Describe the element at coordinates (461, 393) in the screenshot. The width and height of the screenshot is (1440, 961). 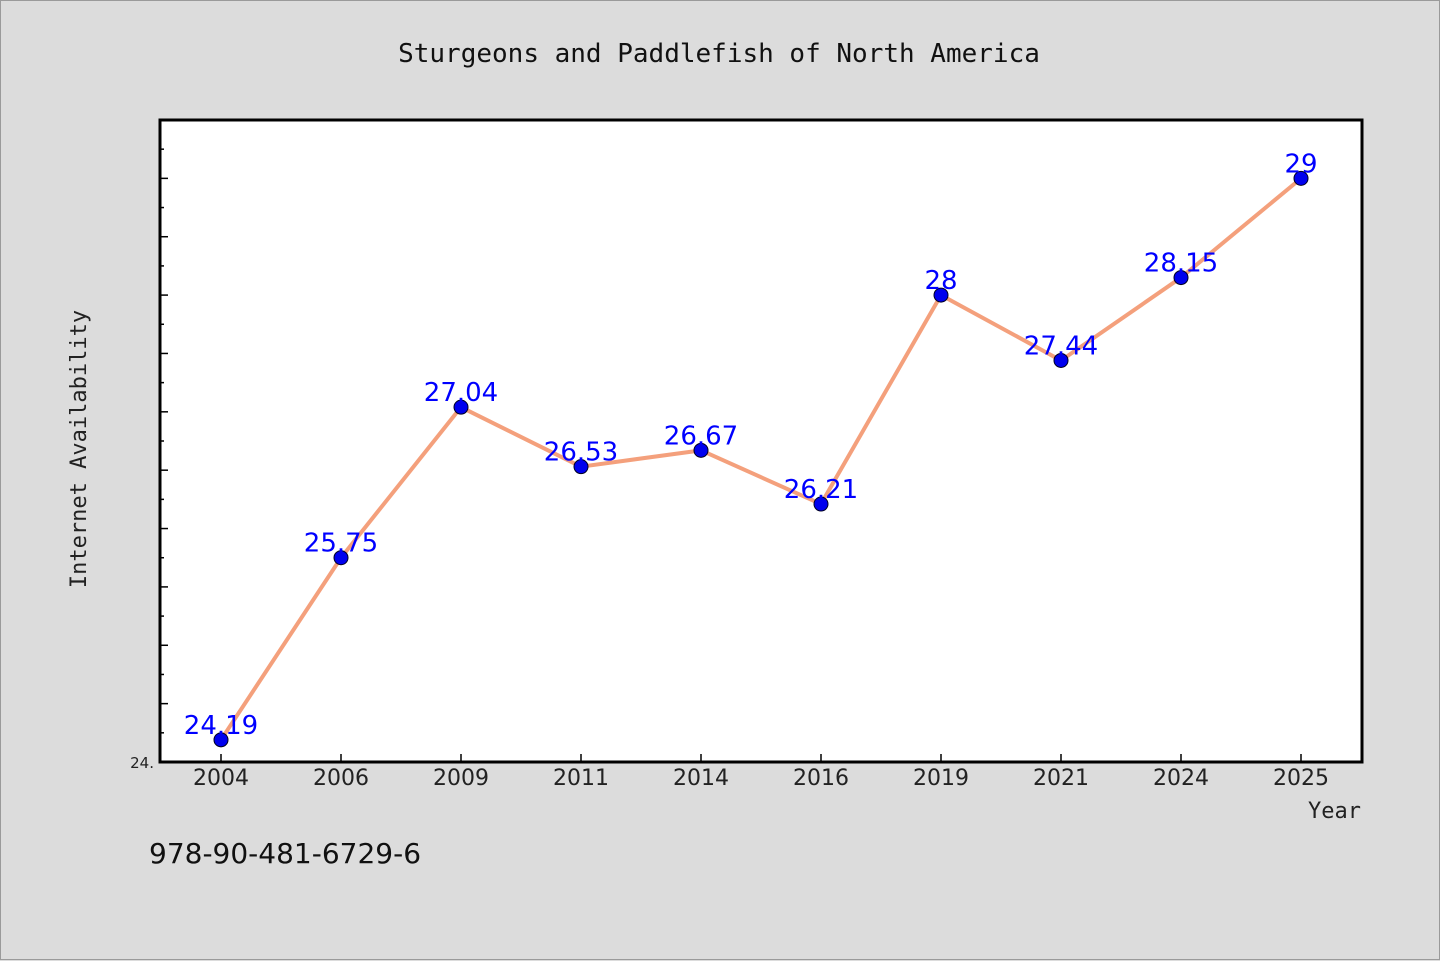
I see `data-label: 27.04` at that location.